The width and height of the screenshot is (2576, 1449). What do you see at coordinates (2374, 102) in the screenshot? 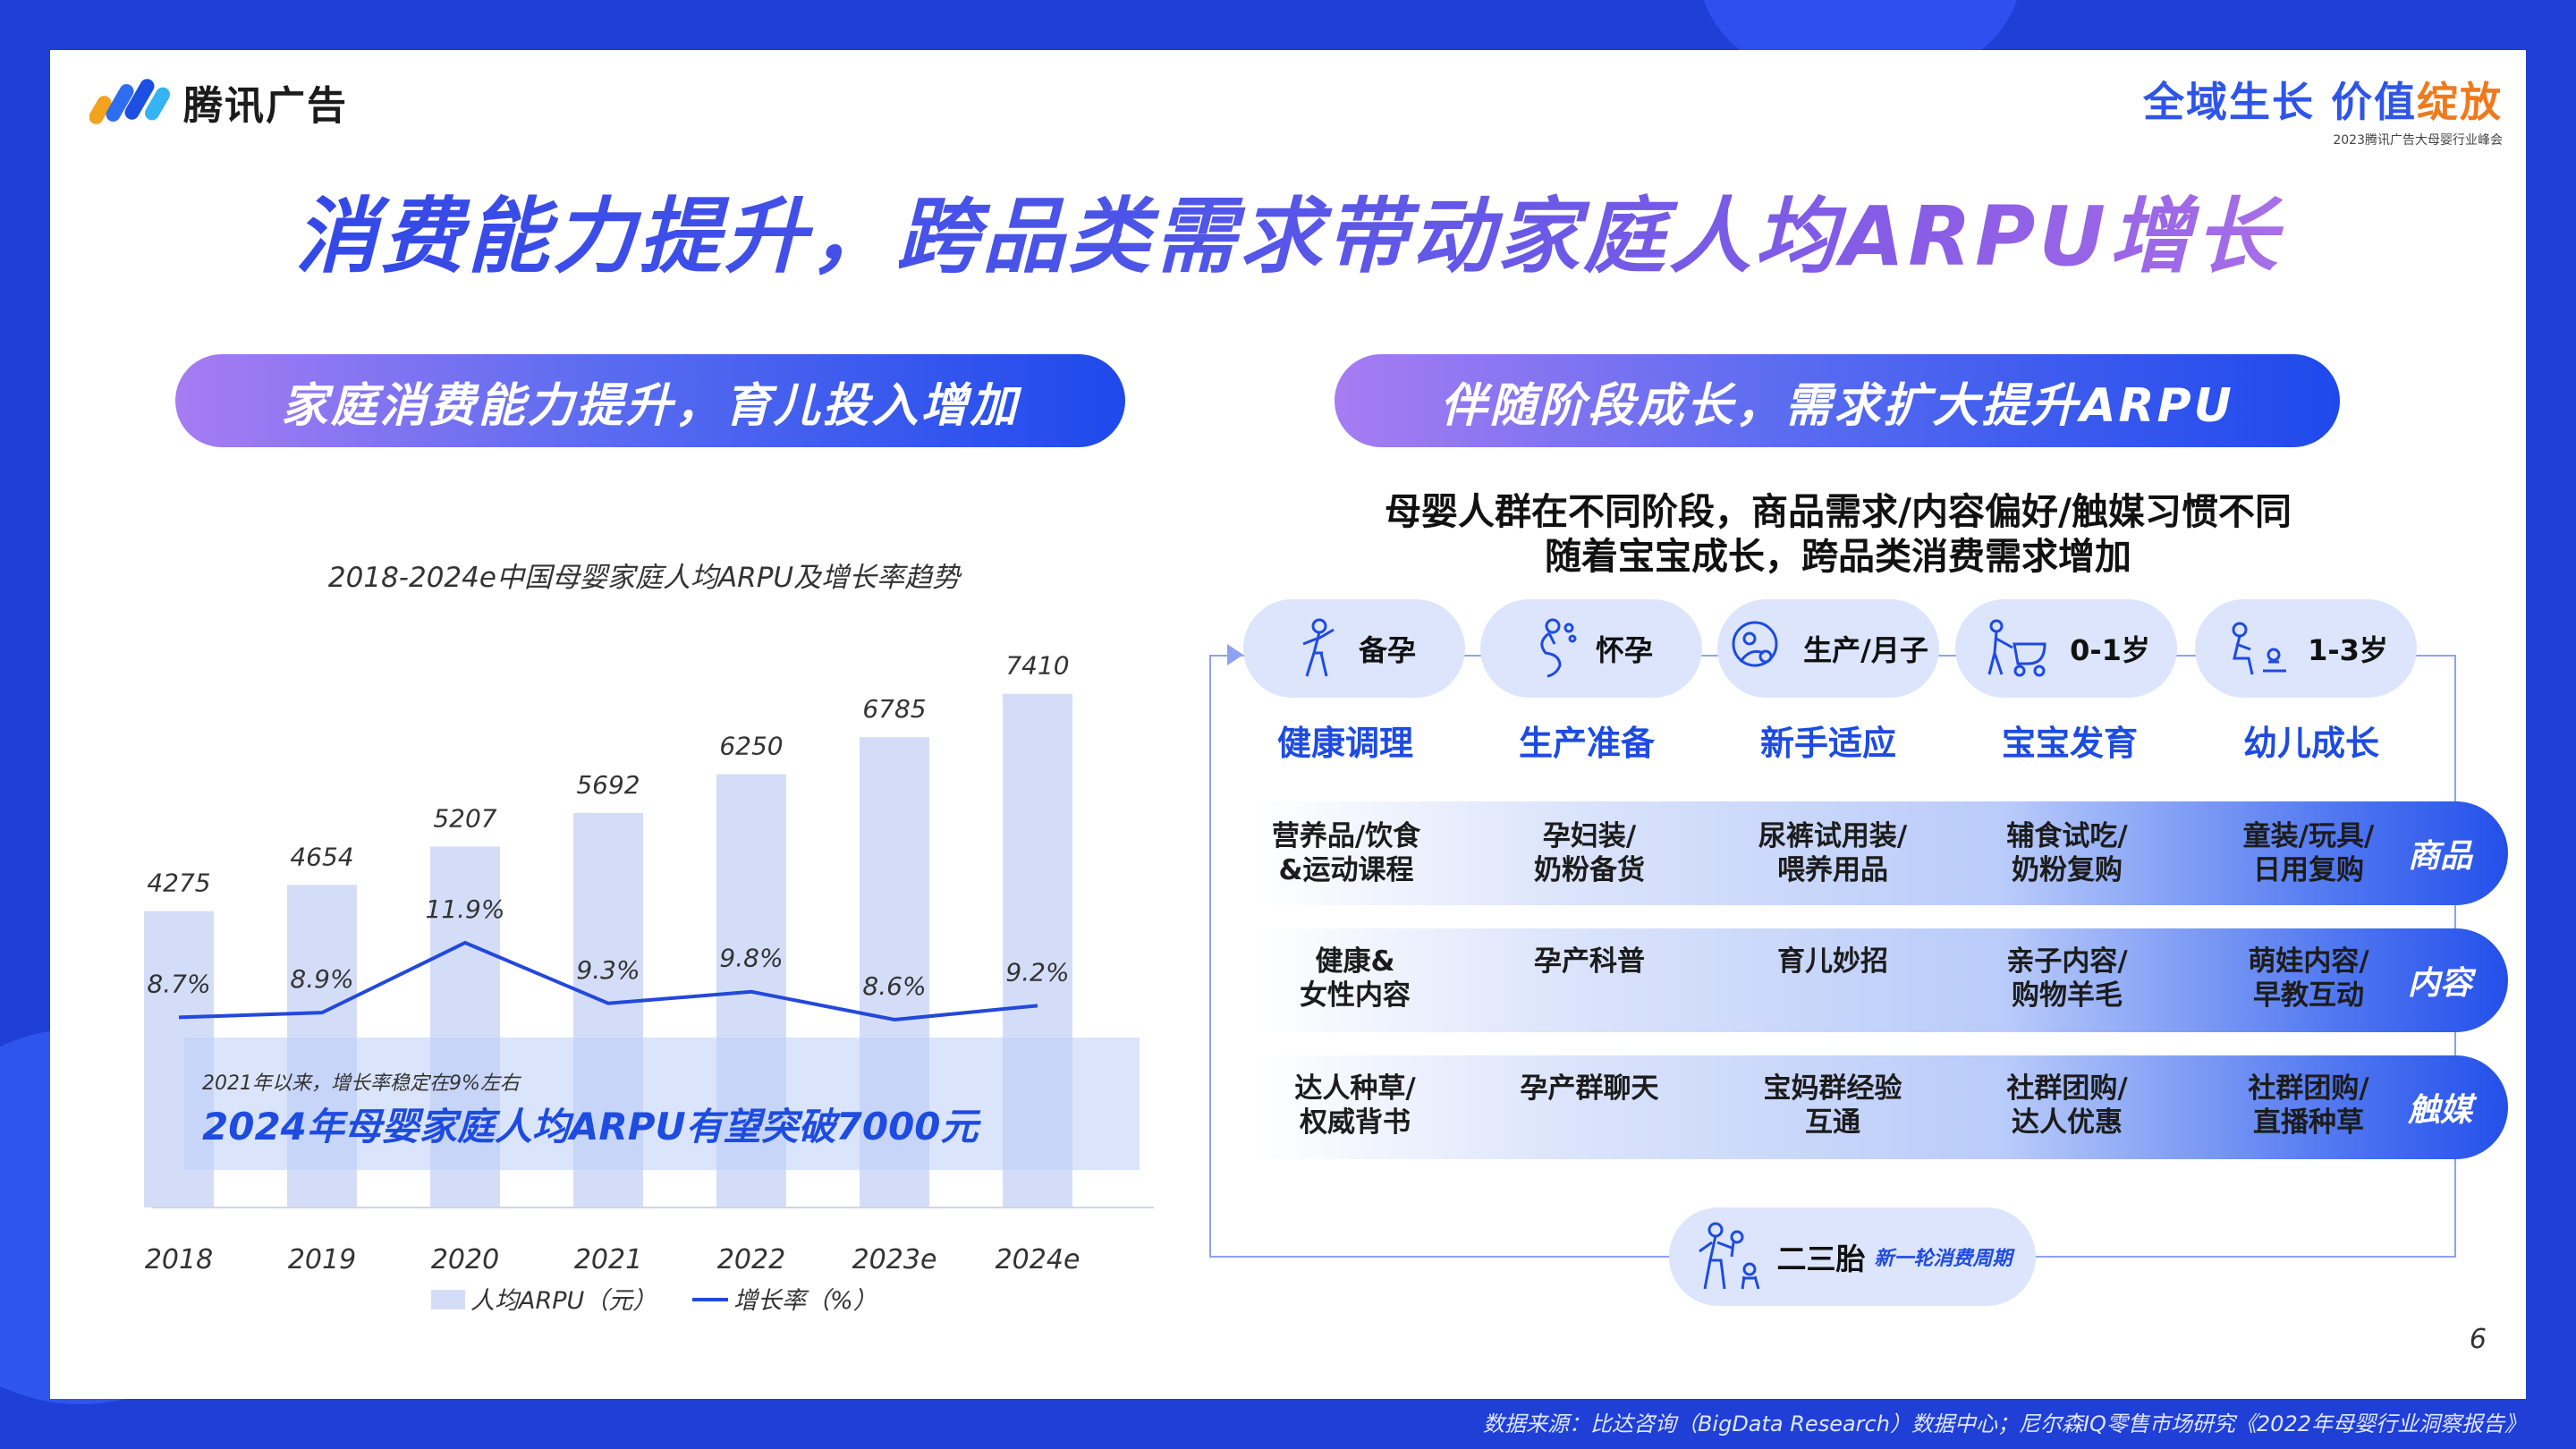
I see `slogan-part2: 价值` at bounding box center [2374, 102].